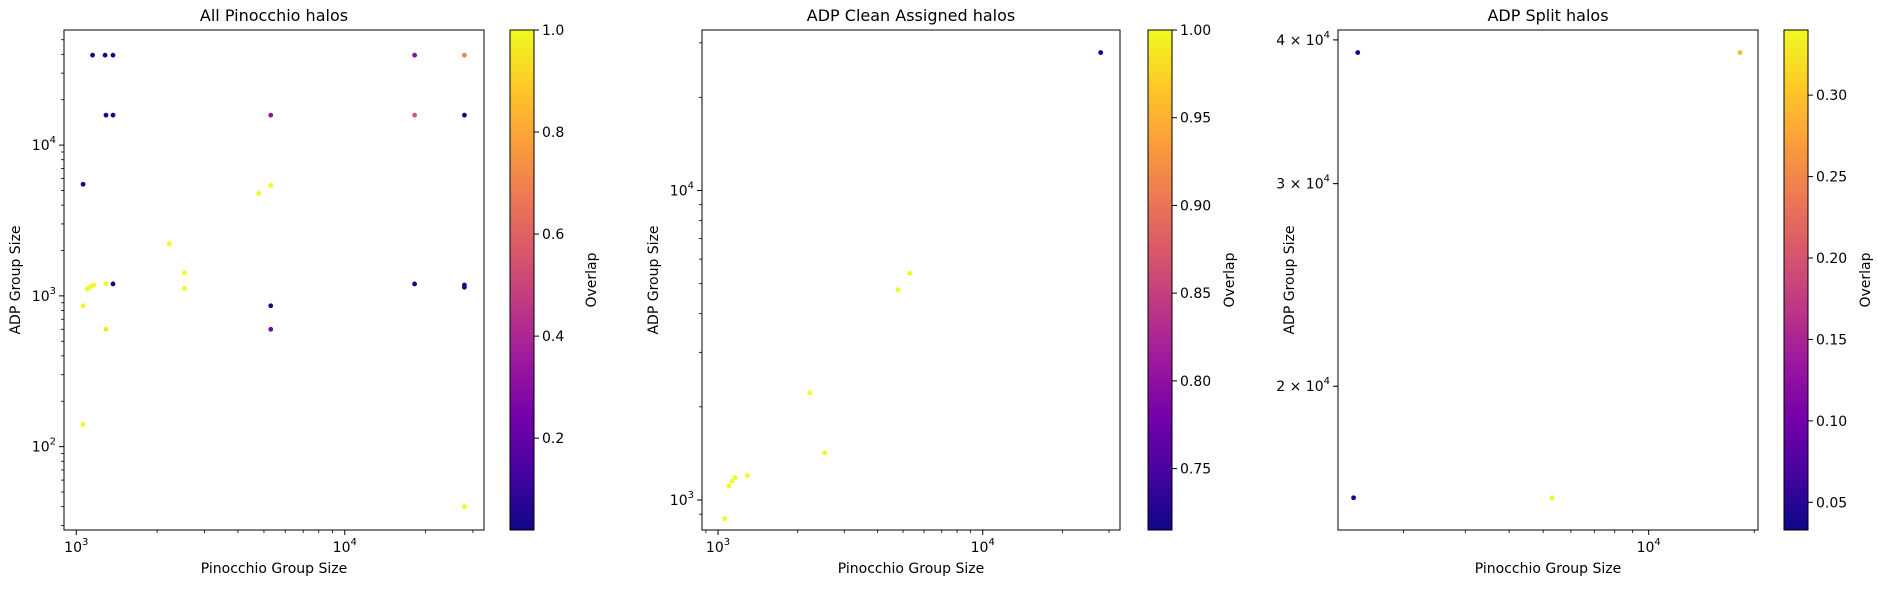 The height and width of the screenshot is (590, 1878). I want to click on colorbar-tick-label: 0.85, so click(1195, 294).